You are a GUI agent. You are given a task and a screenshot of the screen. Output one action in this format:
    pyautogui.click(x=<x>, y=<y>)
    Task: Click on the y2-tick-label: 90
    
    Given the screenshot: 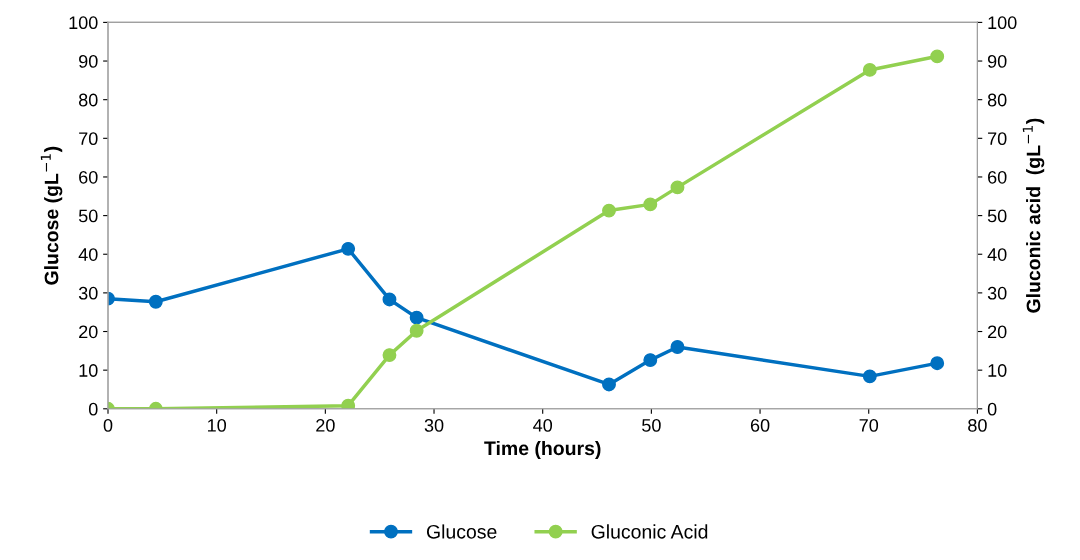 What is the action you would take?
    pyautogui.click(x=997, y=61)
    